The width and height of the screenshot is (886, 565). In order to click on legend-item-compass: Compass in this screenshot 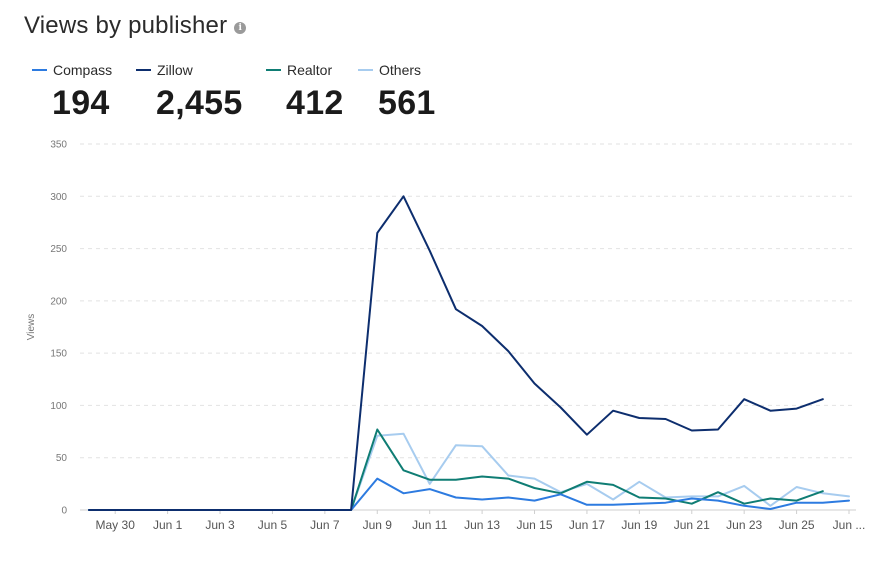, I will do `click(72, 70)`.